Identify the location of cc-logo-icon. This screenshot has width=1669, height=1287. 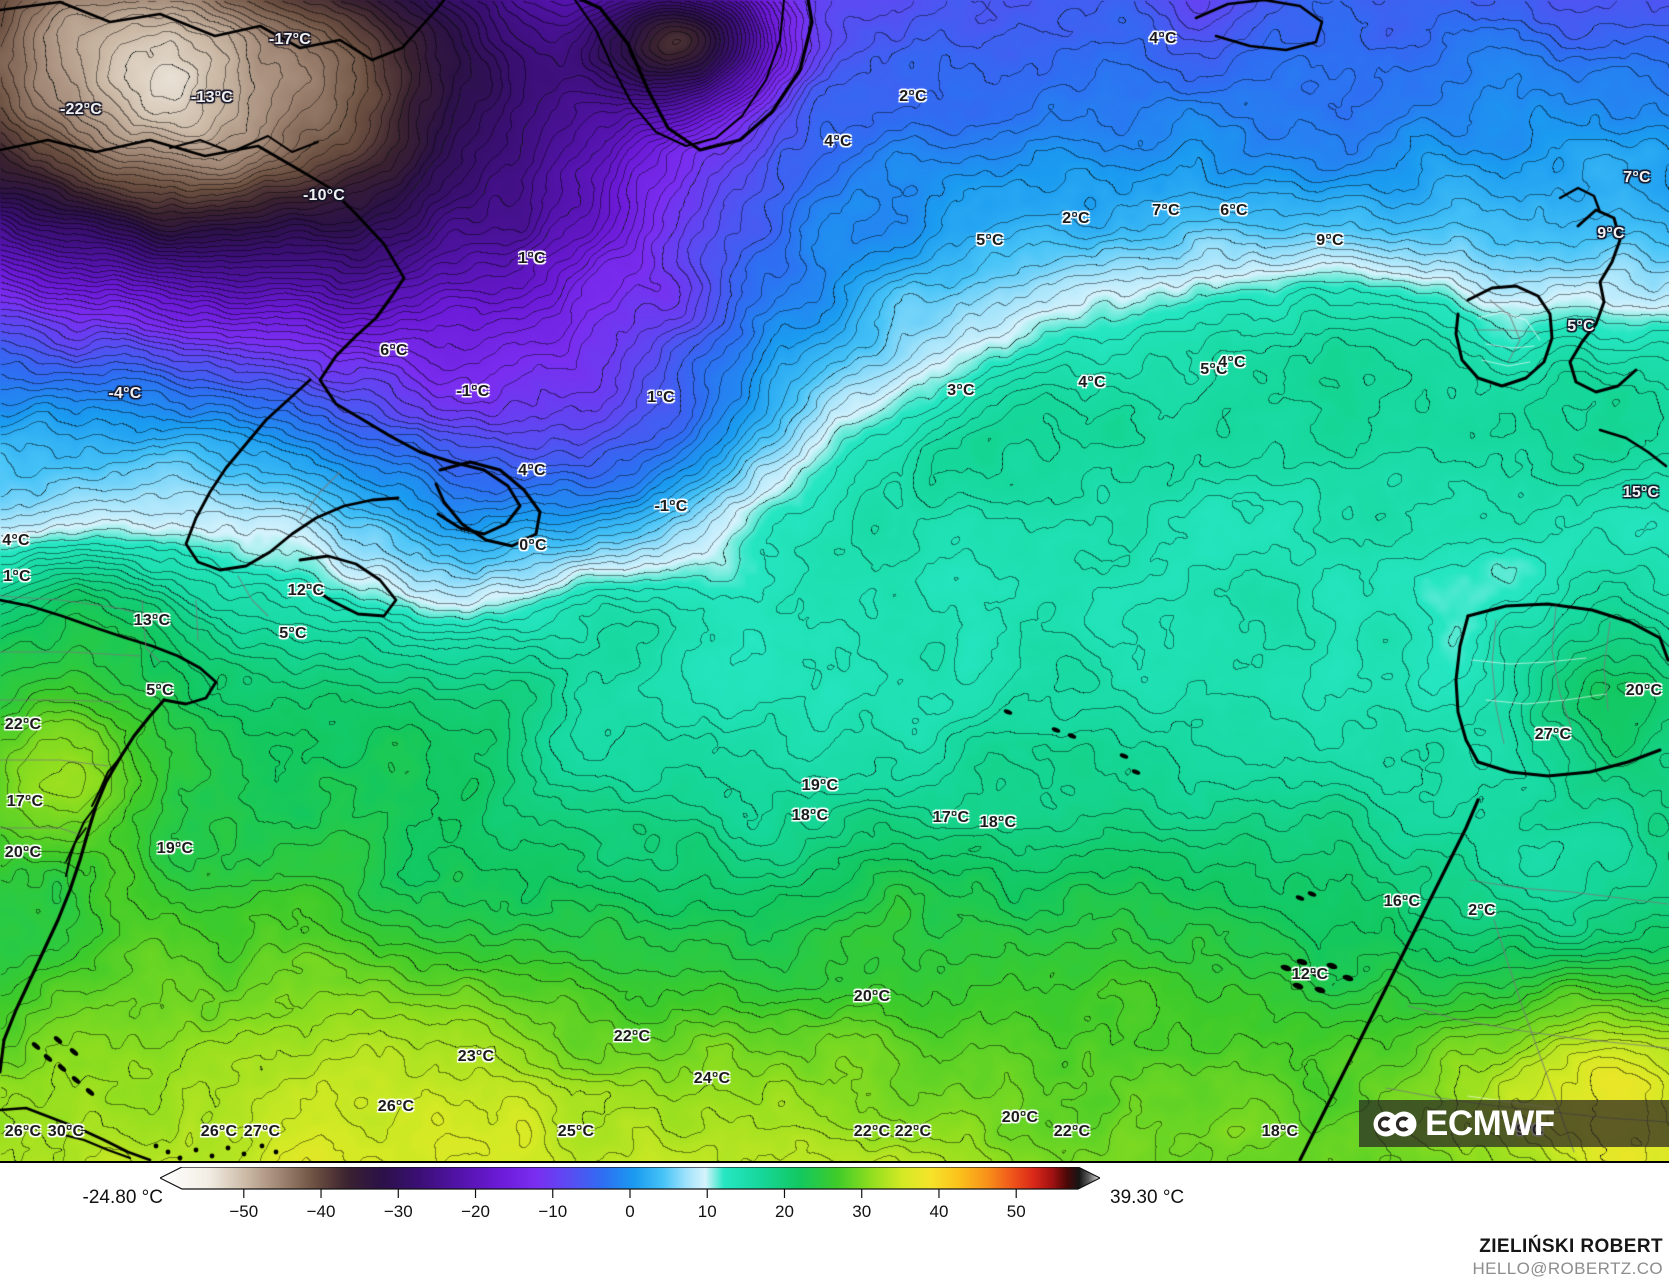
(1395, 1123).